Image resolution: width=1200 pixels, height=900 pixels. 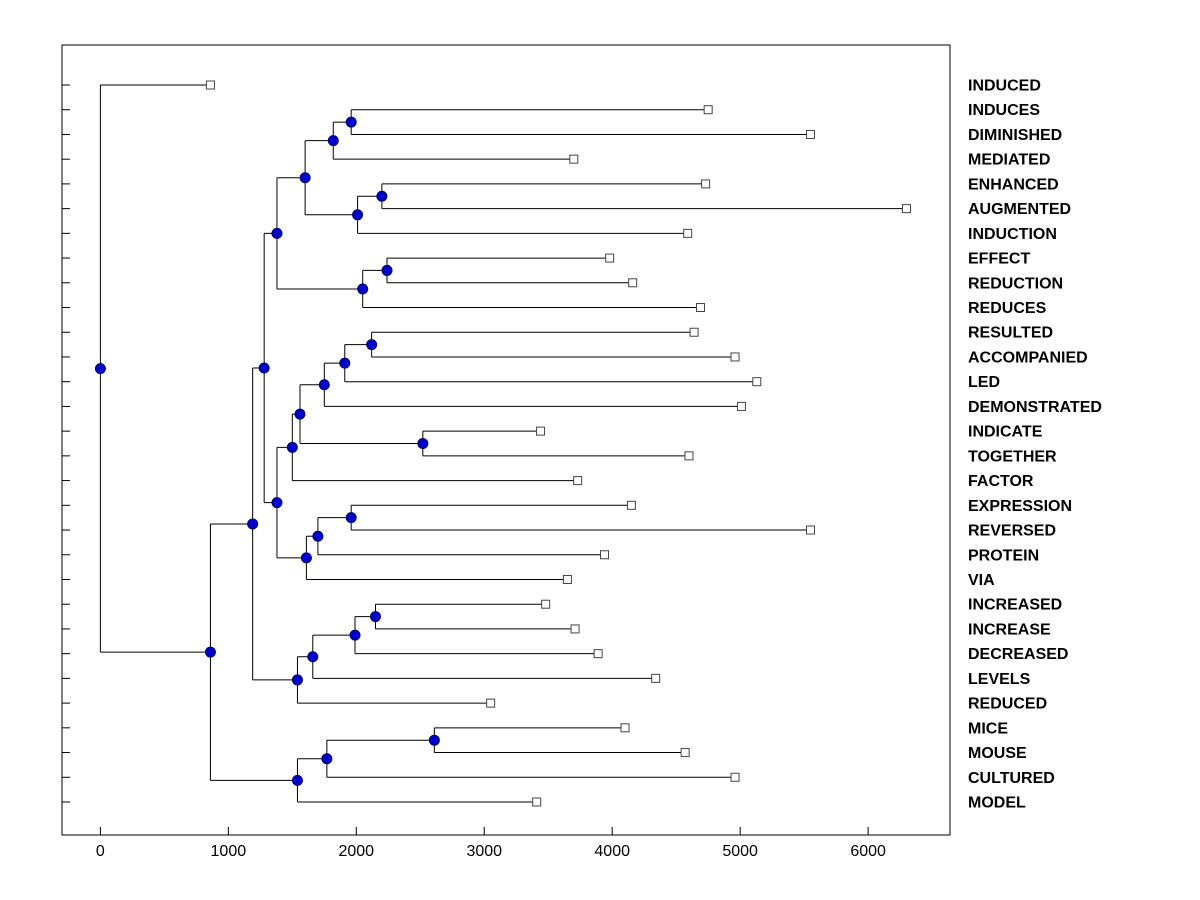 What do you see at coordinates (1009, 629) in the screenshot?
I see `leaf-label: INCREASE` at bounding box center [1009, 629].